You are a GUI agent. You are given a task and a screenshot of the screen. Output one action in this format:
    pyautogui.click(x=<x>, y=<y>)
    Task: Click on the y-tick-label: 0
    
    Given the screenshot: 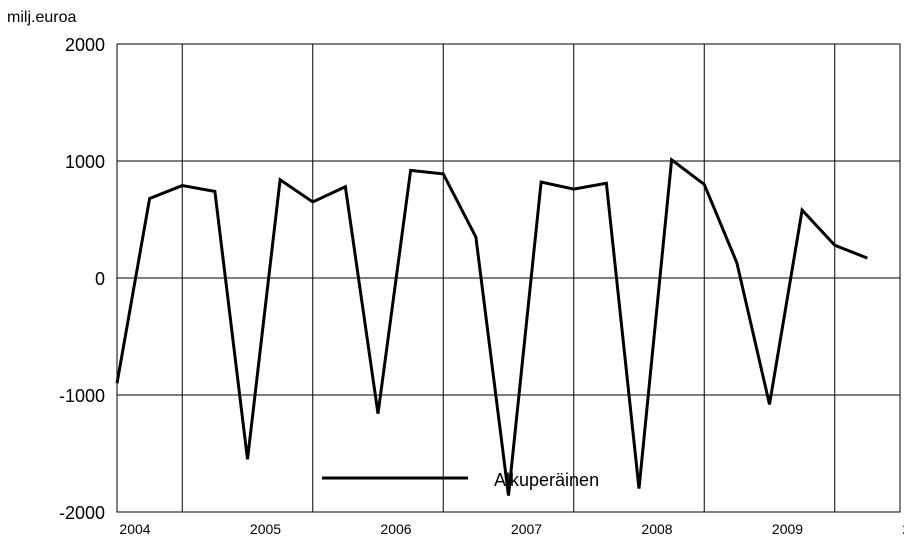 What is the action you would take?
    pyautogui.click(x=100, y=279)
    